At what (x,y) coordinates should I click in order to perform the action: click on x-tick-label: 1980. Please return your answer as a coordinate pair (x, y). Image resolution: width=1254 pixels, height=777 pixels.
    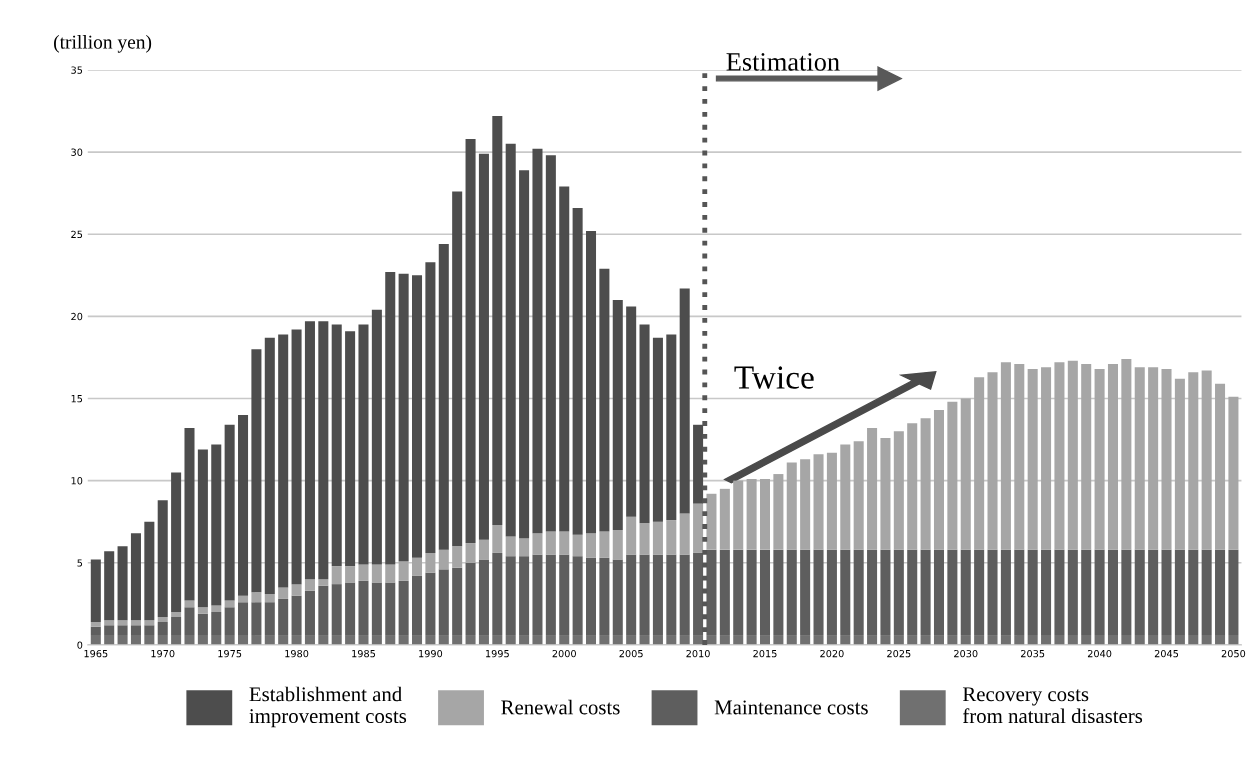
    Looking at the image, I should click on (297, 653).